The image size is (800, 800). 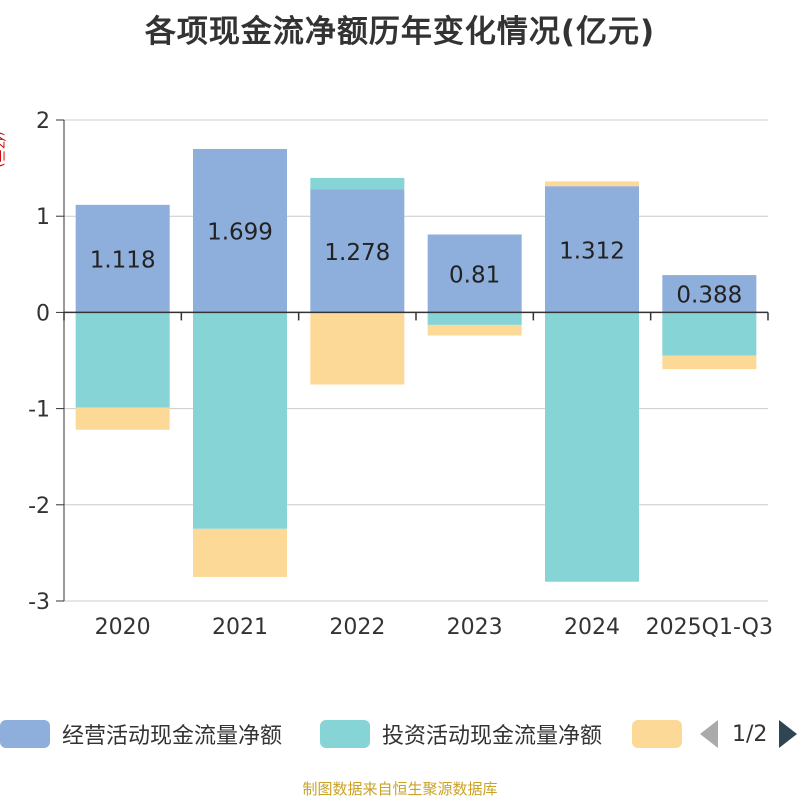 What do you see at coordinates (123, 261) in the screenshot?
I see `bar-data-label: 1.118` at bounding box center [123, 261].